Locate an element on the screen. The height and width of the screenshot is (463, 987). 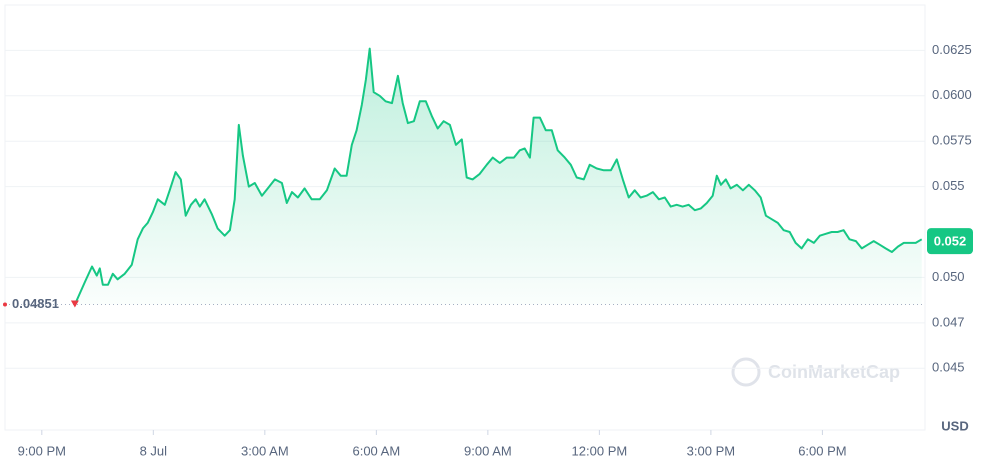
y-tick-label: 0.045 is located at coordinates (948, 367).